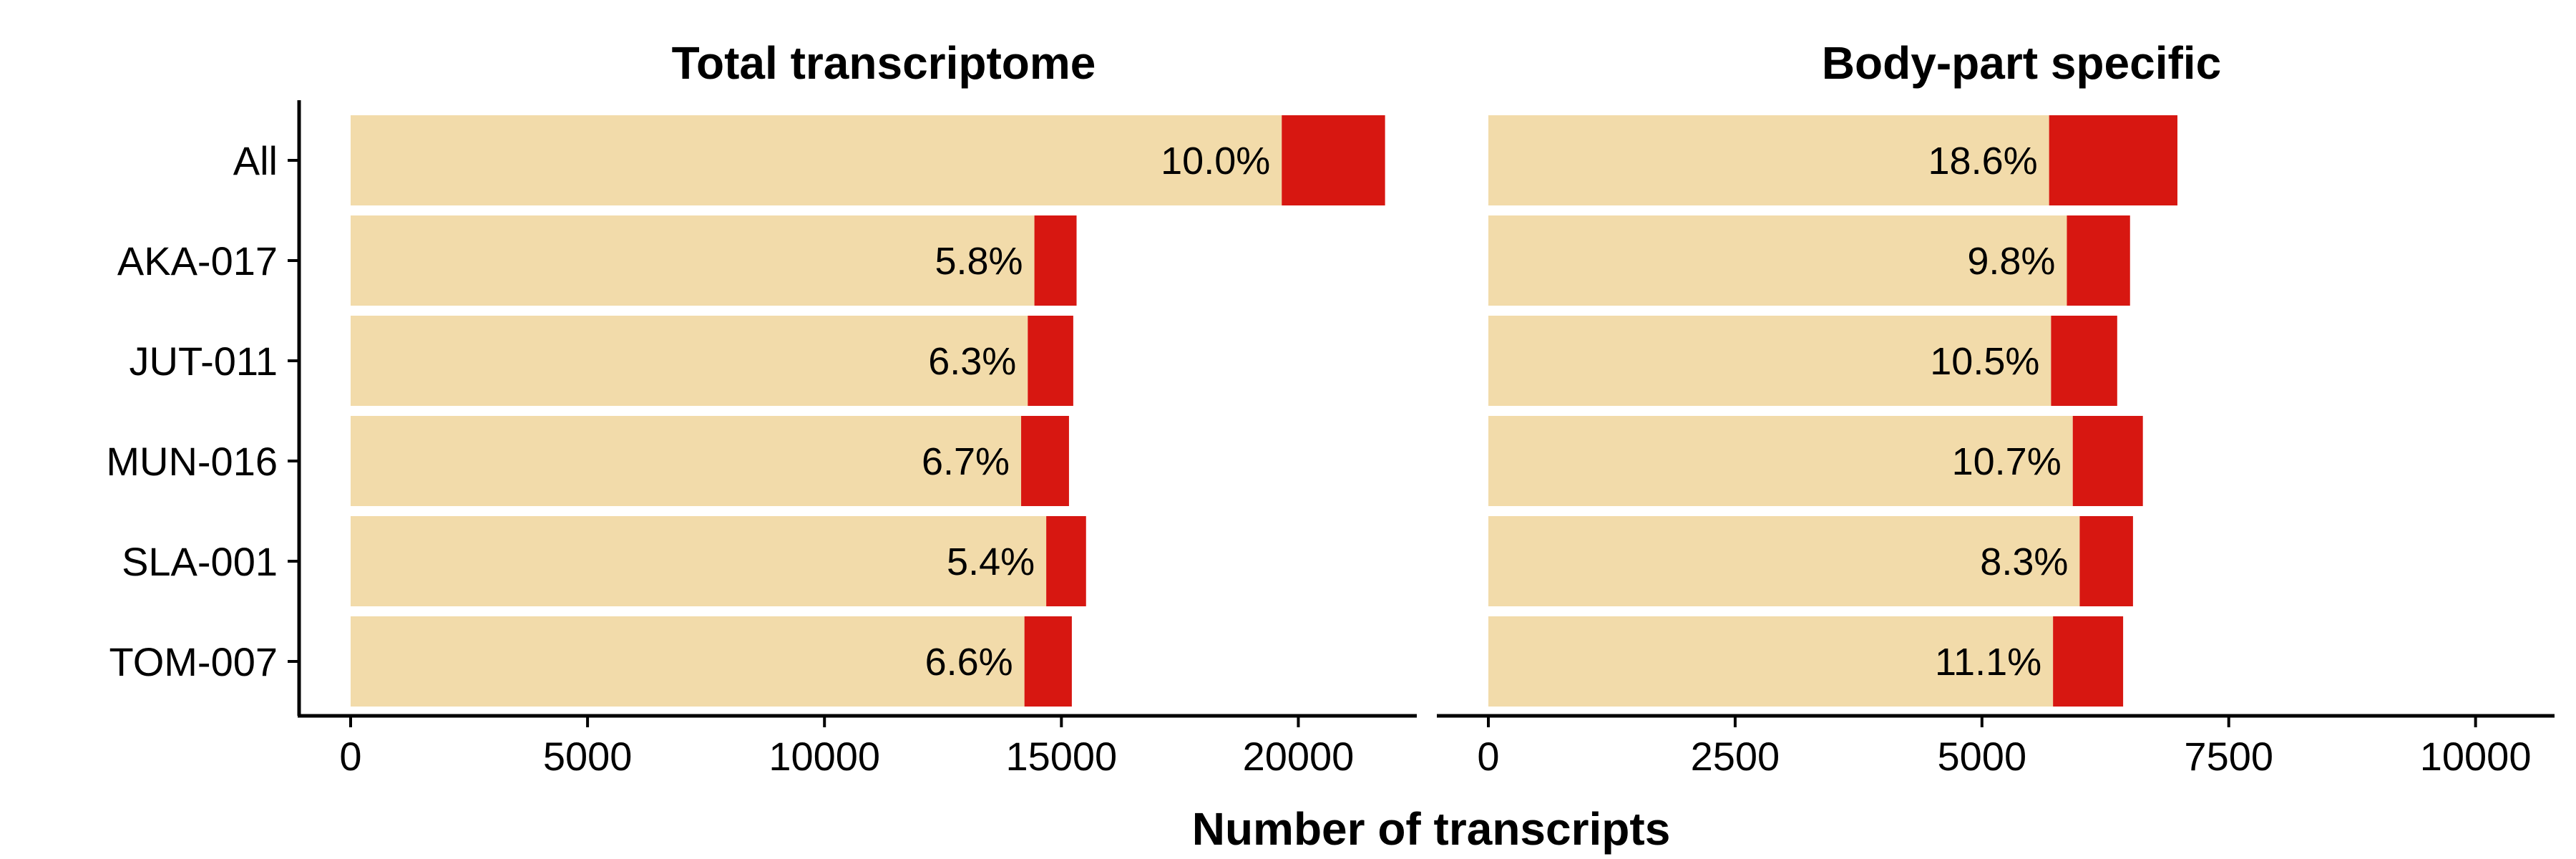 The width and height of the screenshot is (2576, 859). What do you see at coordinates (991, 561) in the screenshot?
I see `bar-percent-label: 5.4%` at bounding box center [991, 561].